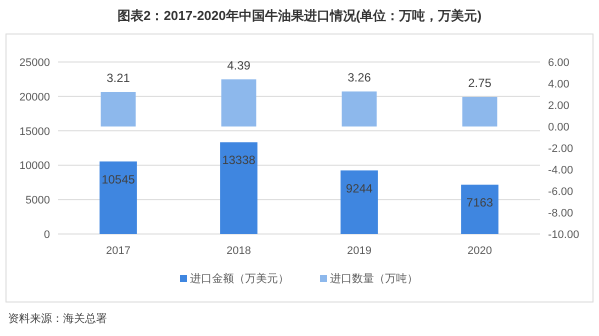 Image resolution: width=599 pixels, height=336 pixels. I want to click on chart-title: 图表2：2017-2020年中国牛油果进口情况(单位：万吨，万美元), so click(299, 15).